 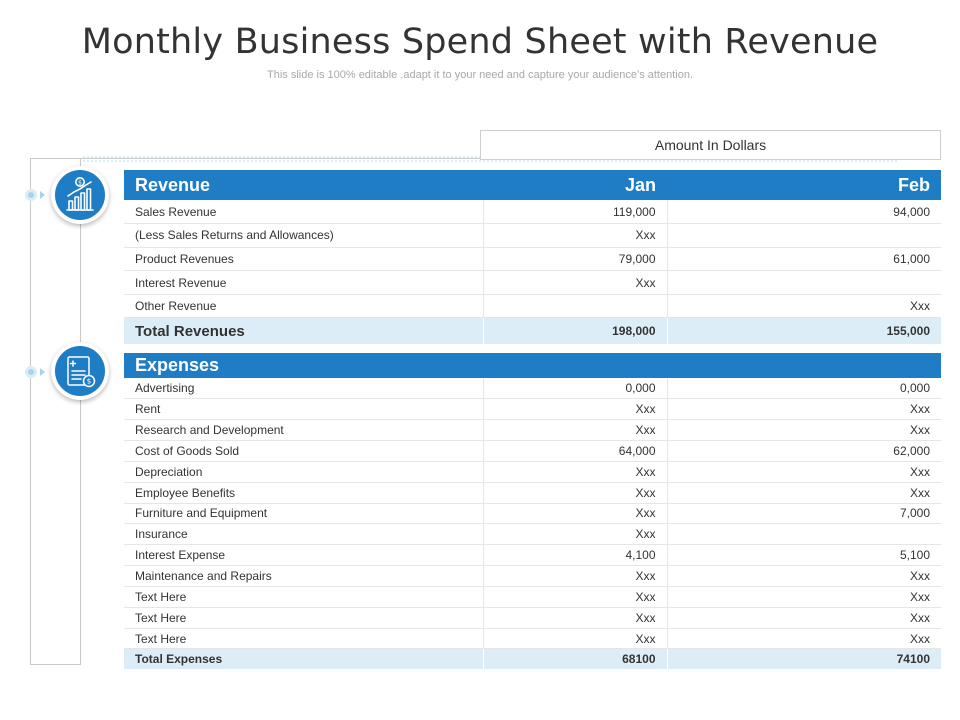 What do you see at coordinates (303, 259) in the screenshot?
I see `row-label: Product Revenues` at bounding box center [303, 259].